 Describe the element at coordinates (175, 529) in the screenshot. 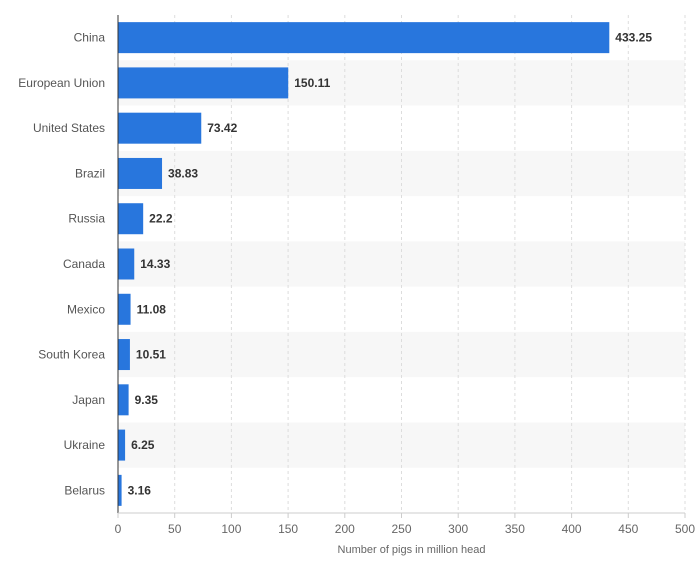

I see `x-tick-label: 50` at that location.